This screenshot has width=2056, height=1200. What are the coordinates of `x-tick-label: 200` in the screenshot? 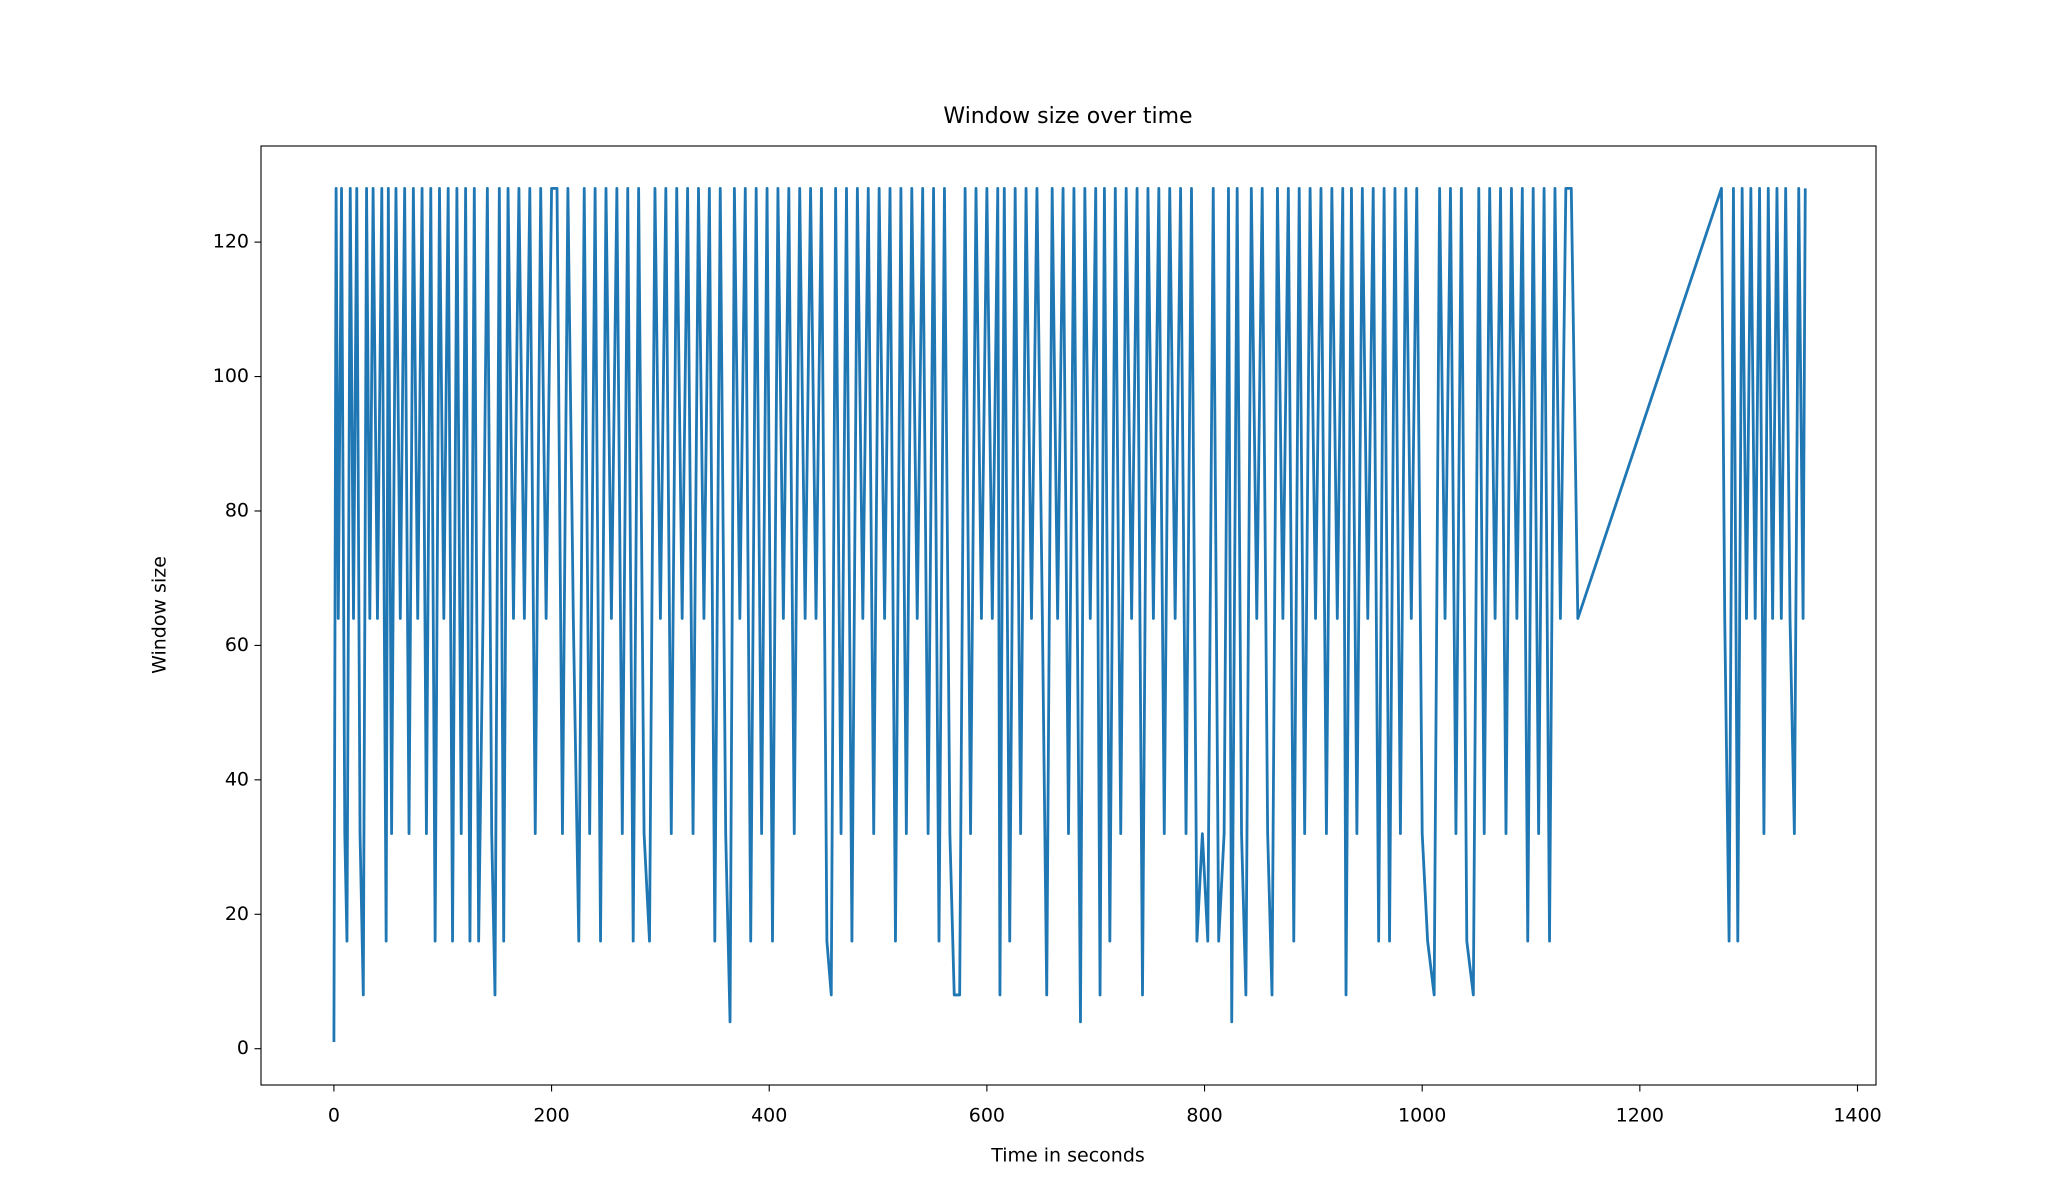 It's located at (551, 1116).